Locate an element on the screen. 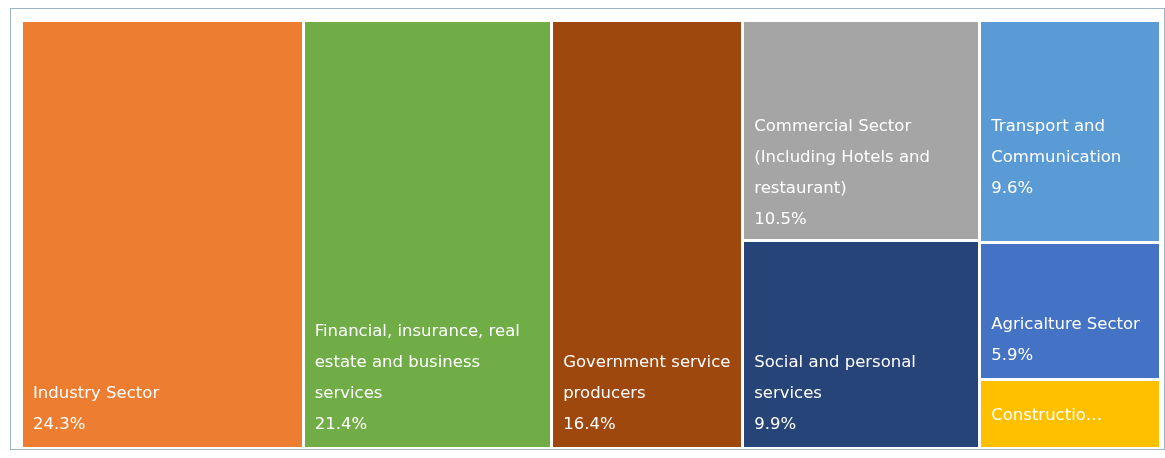  category-label: Financial, insurance, real estate and business services is located at coordinates (417, 362).